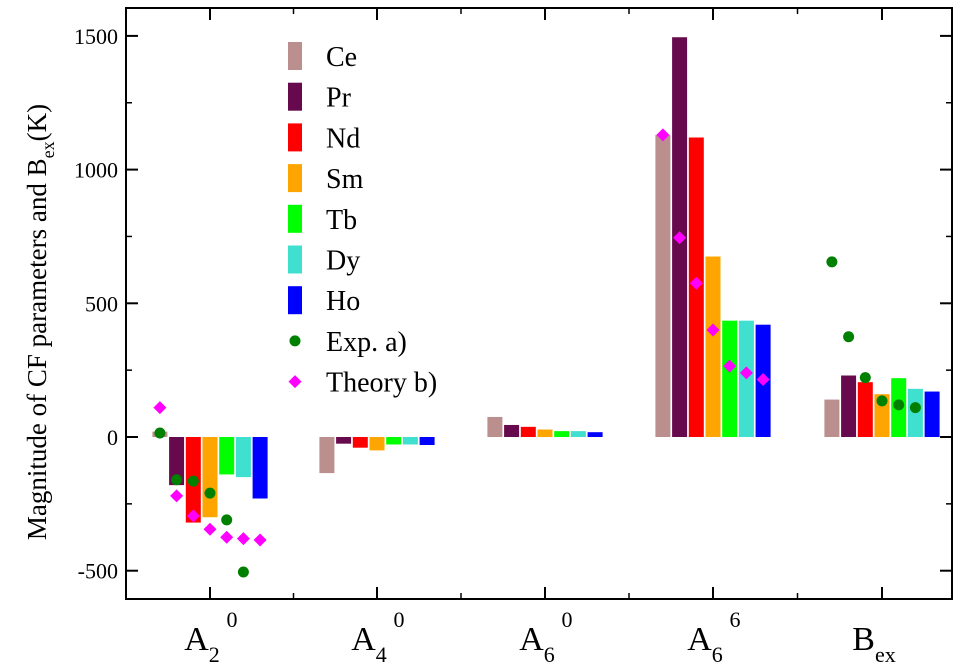 This screenshot has height=670, width=959. Describe the element at coordinates (343, 261) in the screenshot. I see `legend-label: Dy` at that location.